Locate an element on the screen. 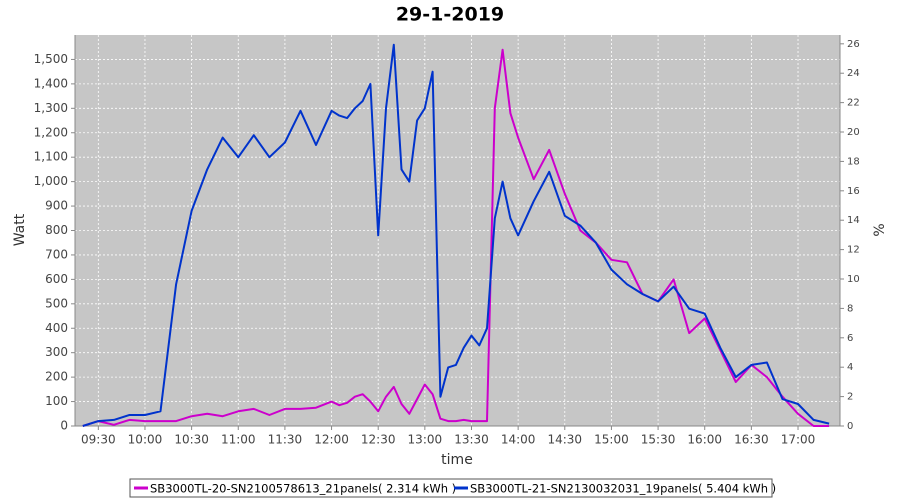 The width and height of the screenshot is (900, 500). y-tick-label: 200 is located at coordinates (56, 377).